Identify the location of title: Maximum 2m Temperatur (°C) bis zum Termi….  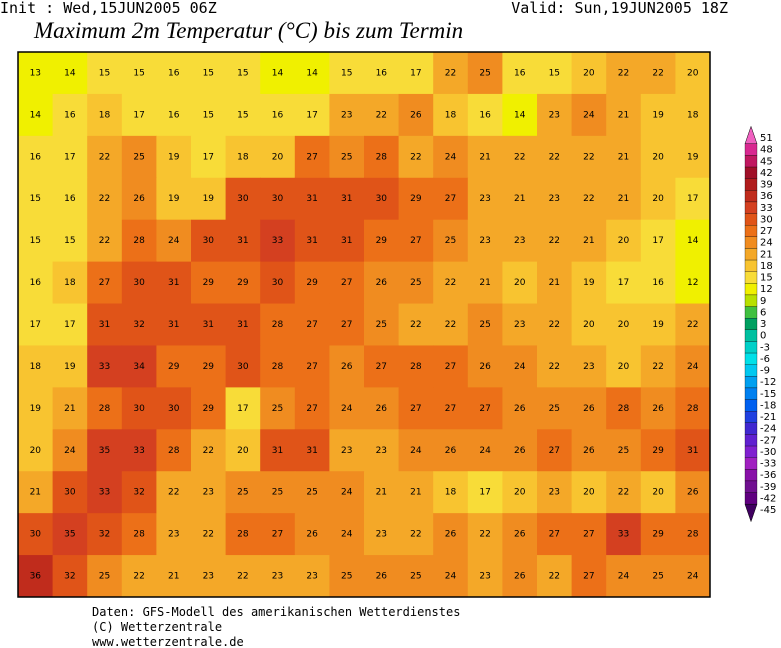
(248, 30).